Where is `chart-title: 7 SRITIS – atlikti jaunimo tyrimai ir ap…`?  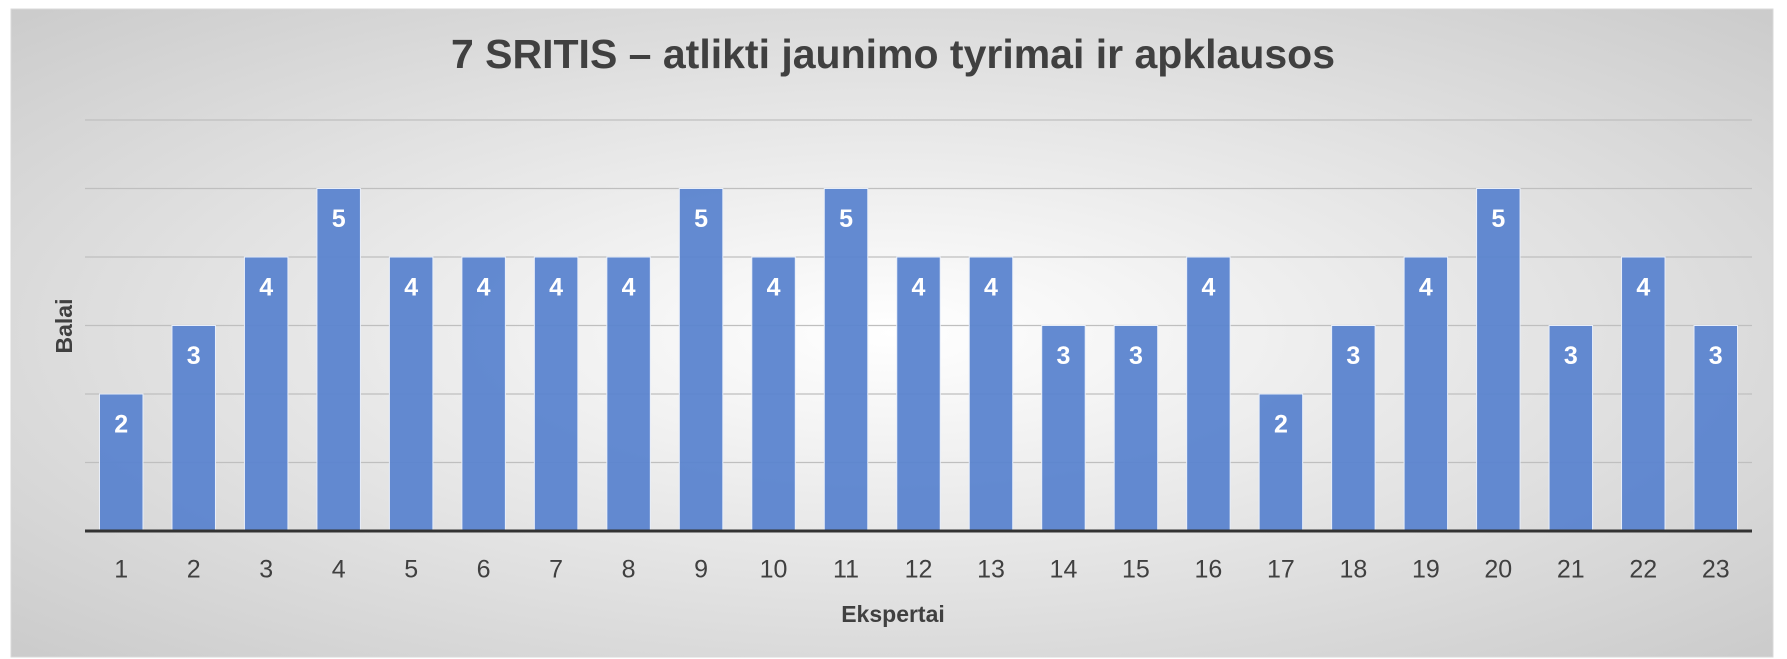 chart-title: 7 SRITIS – atlikti jaunimo tyrimai ir ap… is located at coordinates (893, 54).